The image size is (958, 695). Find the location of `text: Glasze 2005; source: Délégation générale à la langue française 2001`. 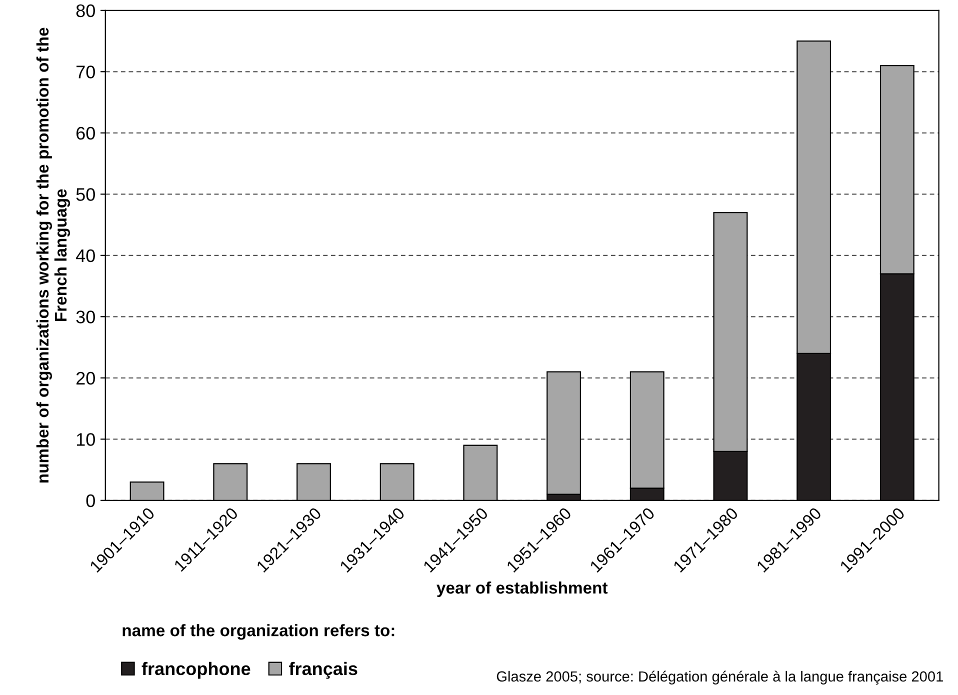

text: Glasze 2005; source: Délégation générale à la langue française 2001 is located at coordinates (719, 677).